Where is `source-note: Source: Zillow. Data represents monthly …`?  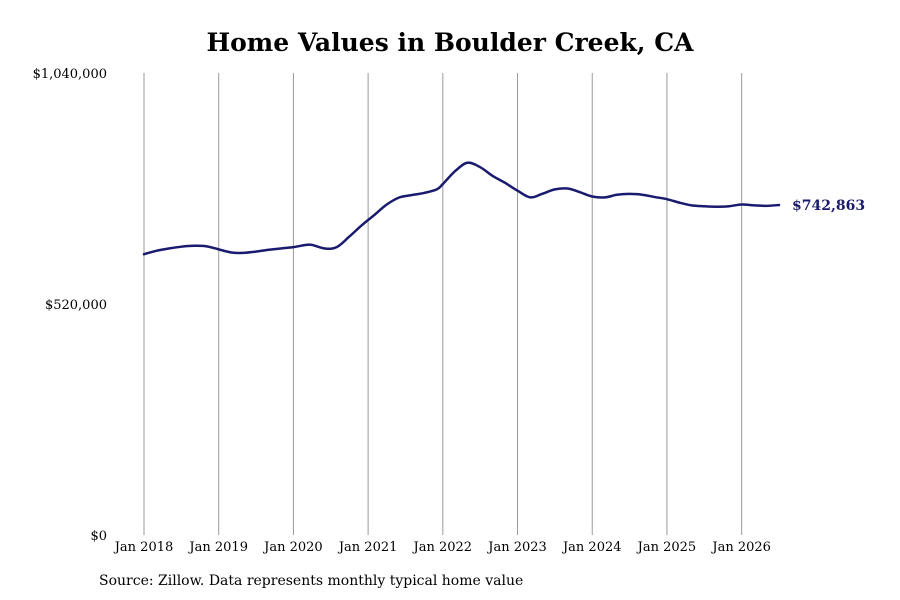 source-note: Source: Zillow. Data represents monthly … is located at coordinates (311, 581).